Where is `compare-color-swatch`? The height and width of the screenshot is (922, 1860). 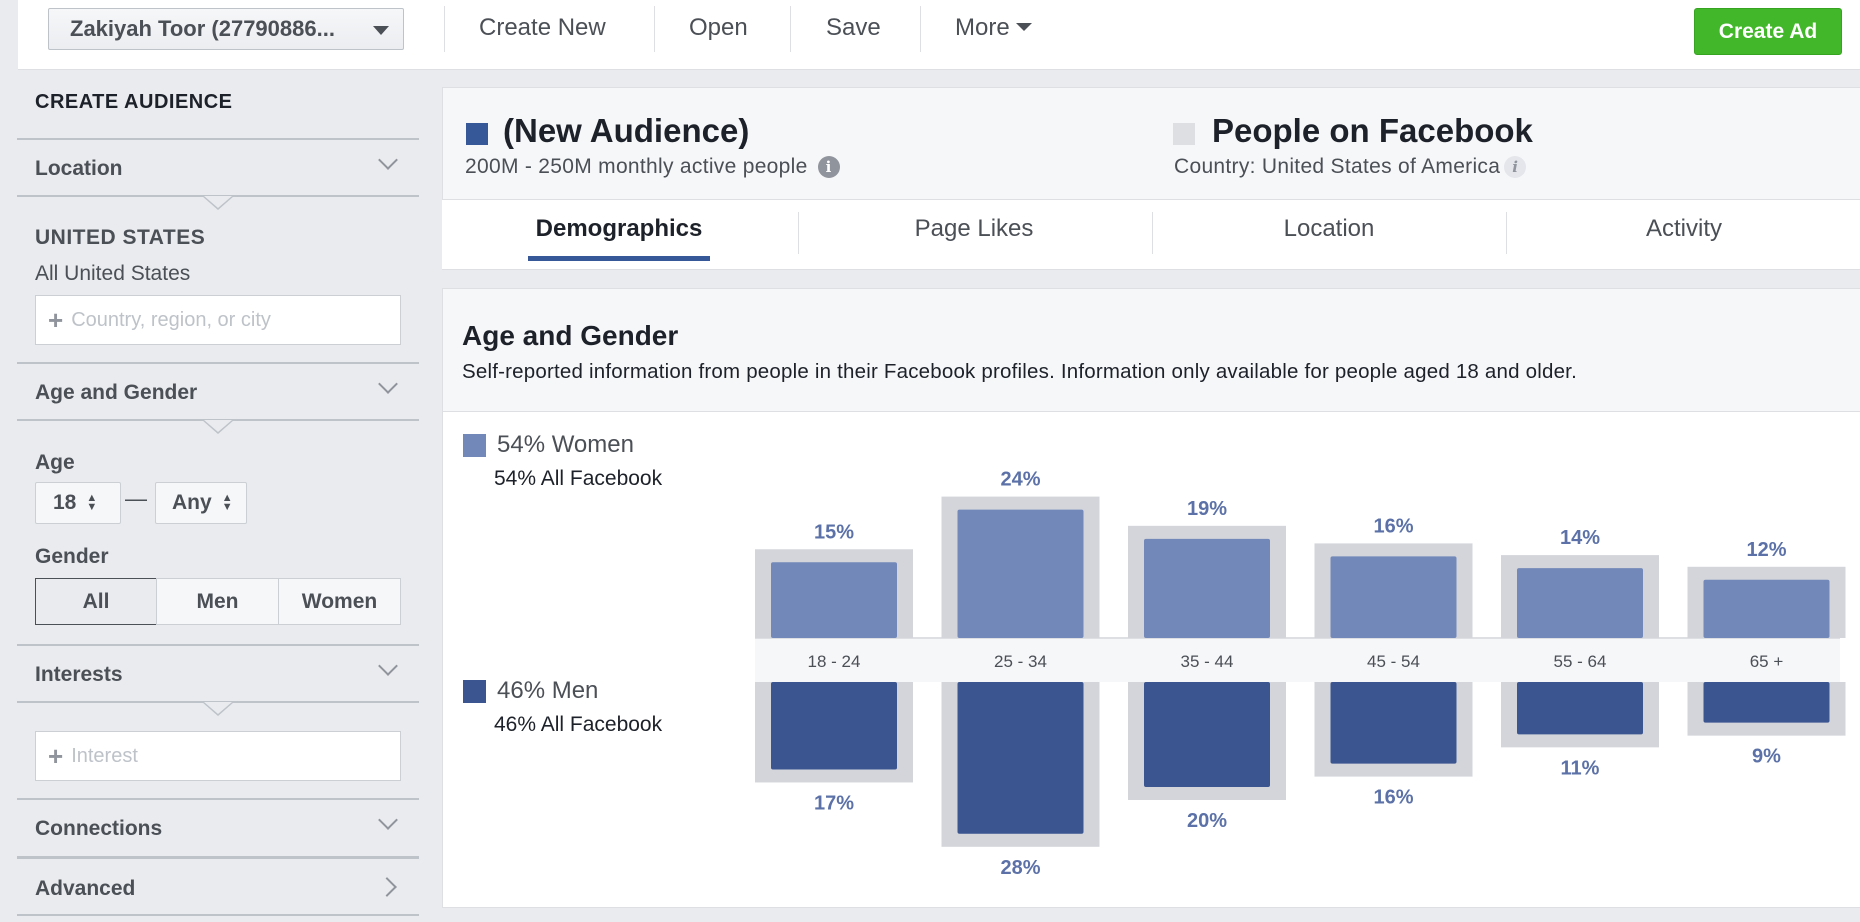
compare-color-swatch is located at coordinates (1184, 134).